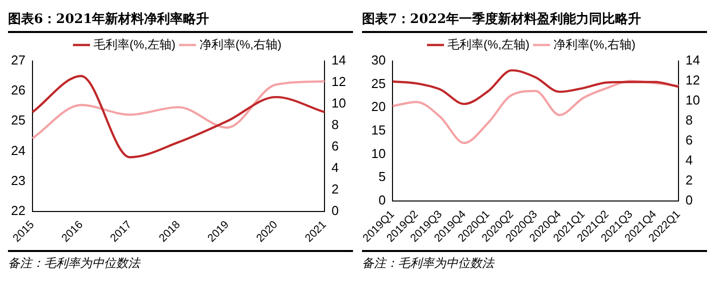 The width and height of the screenshot is (715, 298). What do you see at coordinates (378, 106) in the screenshot?
I see `y-tick-label: 20` at bounding box center [378, 106].